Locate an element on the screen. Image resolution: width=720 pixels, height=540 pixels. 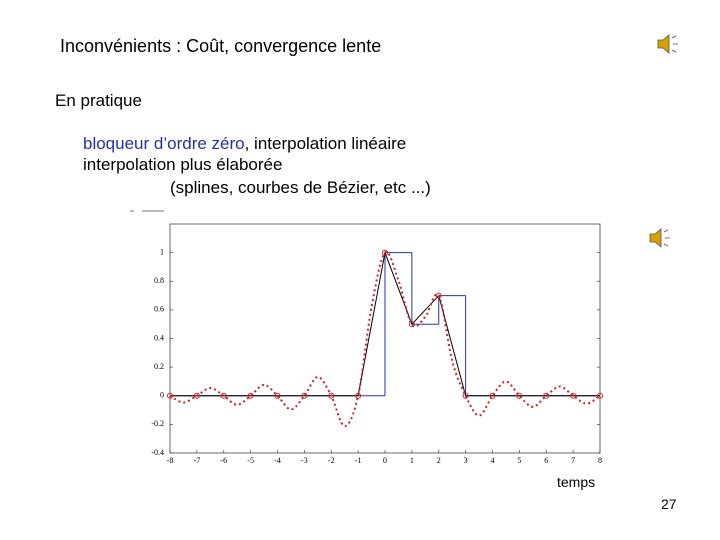
bullet-line: (splines, courbes de Bézier, etc ...) is located at coordinates (300, 187).